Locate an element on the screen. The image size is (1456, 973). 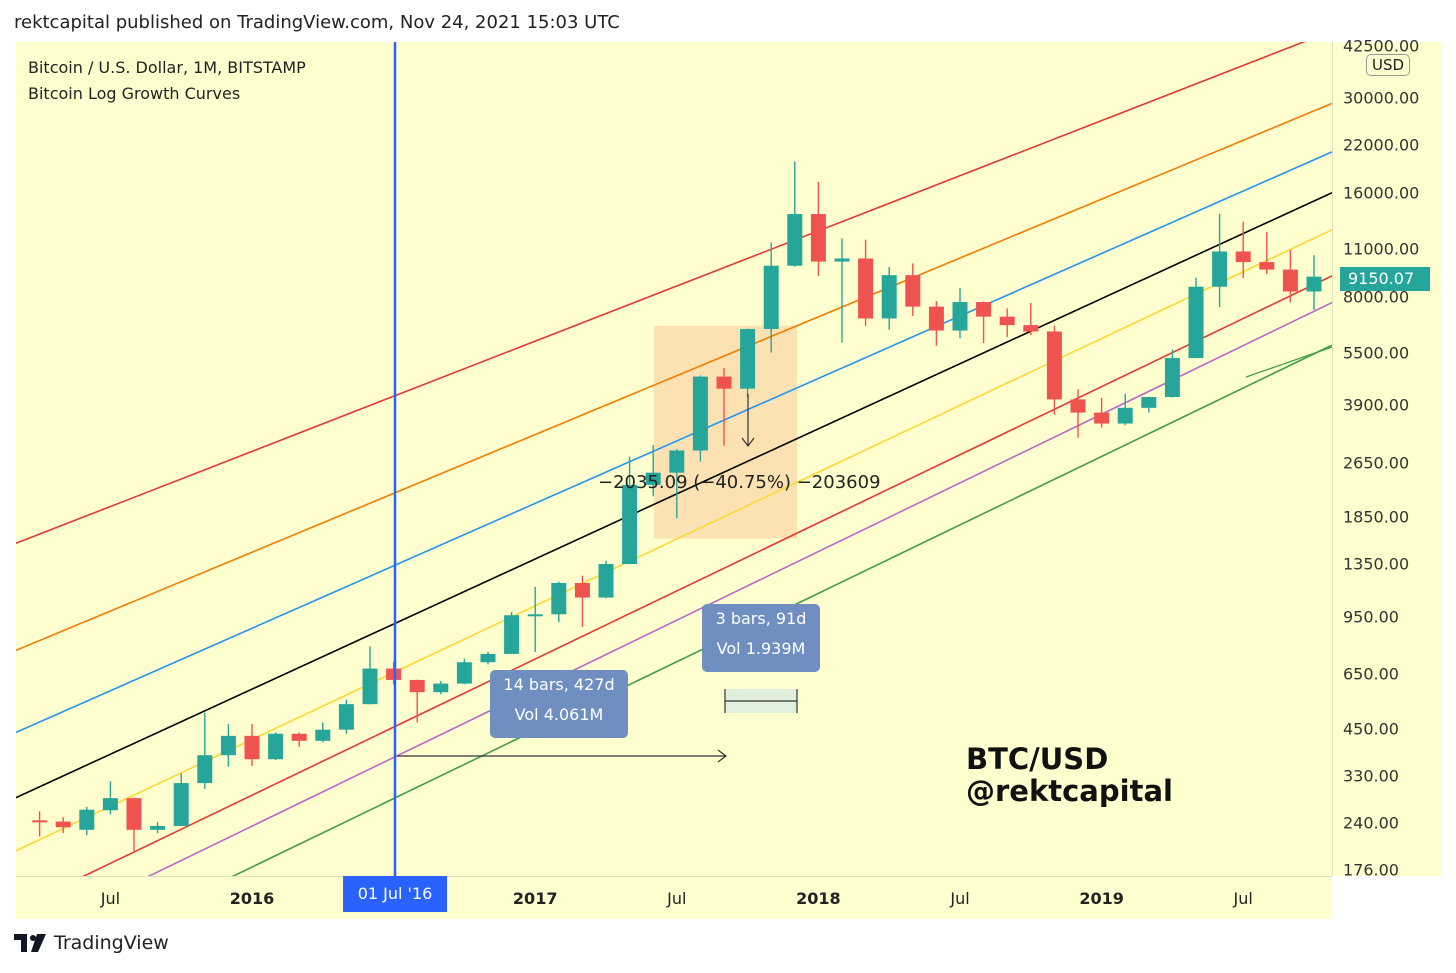
price-range-label: −2035.09 (−40.75%) −203609 is located at coordinates (739, 482).